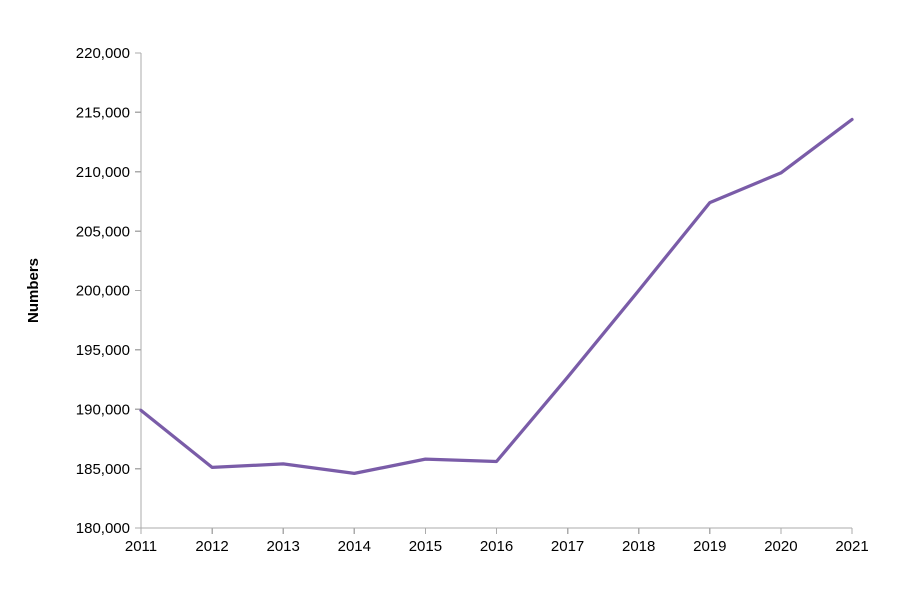 The image size is (900, 600). Describe the element at coordinates (283, 546) in the screenshot. I see `x-tick-label: 2013` at that location.